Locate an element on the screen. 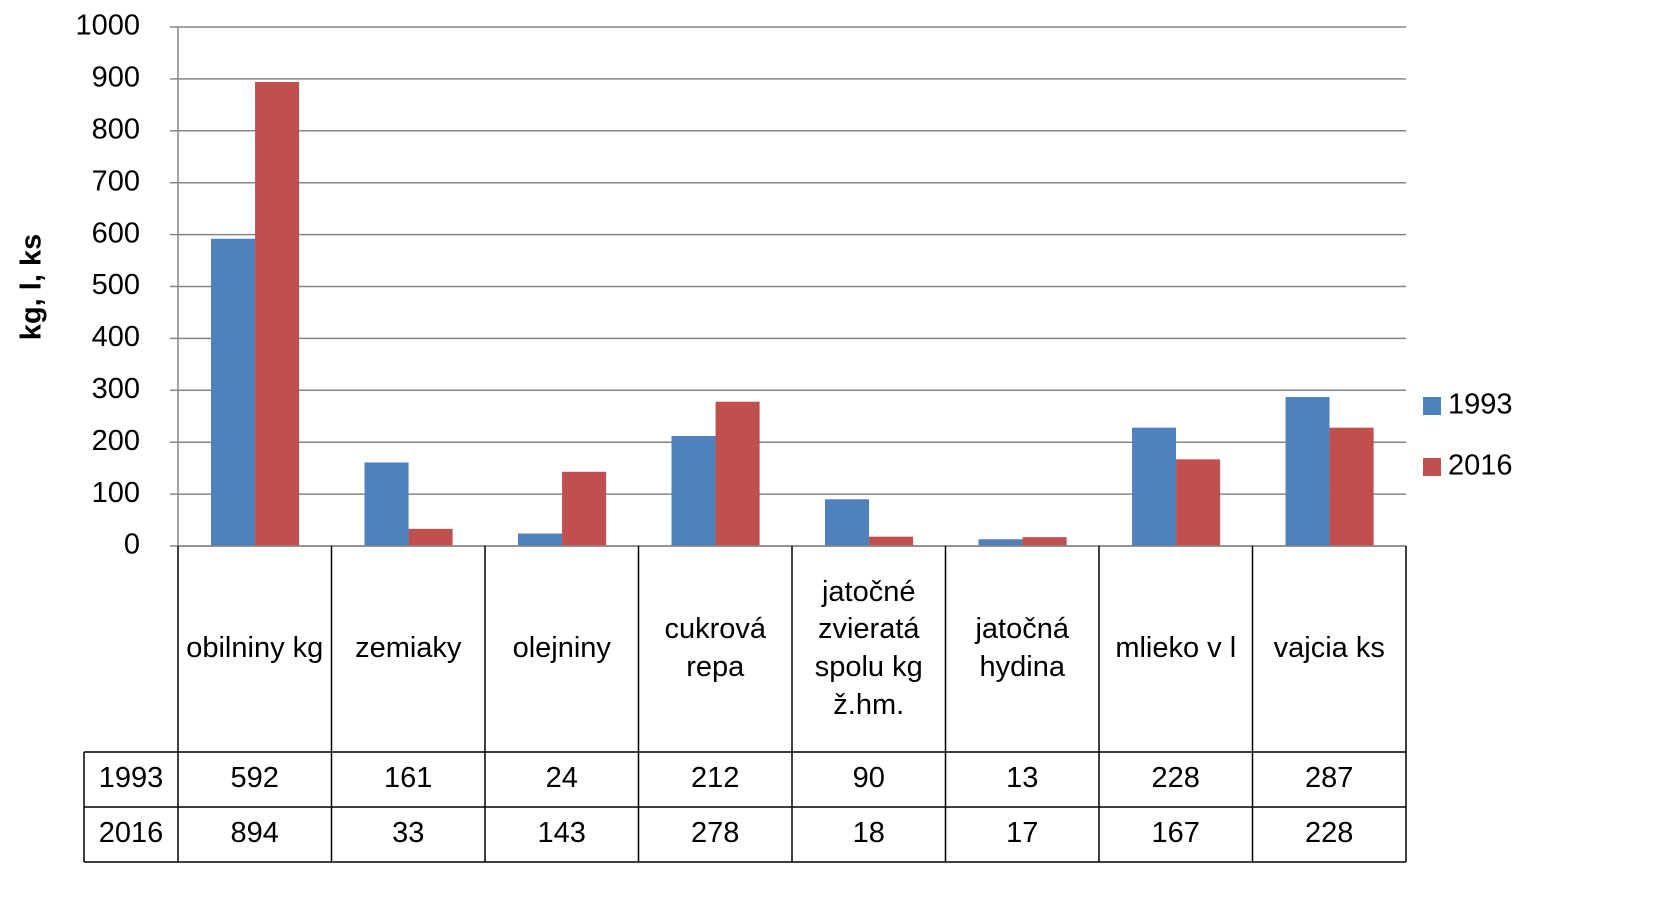 The width and height of the screenshot is (1675, 924). x-tick-label-box: vajcia ks is located at coordinates (1329, 648).